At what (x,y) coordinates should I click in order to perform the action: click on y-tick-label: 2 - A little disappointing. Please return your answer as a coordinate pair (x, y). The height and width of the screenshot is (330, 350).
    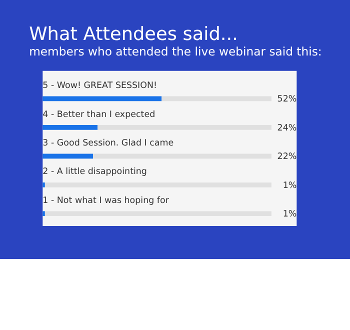
    Looking at the image, I should click on (94, 172).